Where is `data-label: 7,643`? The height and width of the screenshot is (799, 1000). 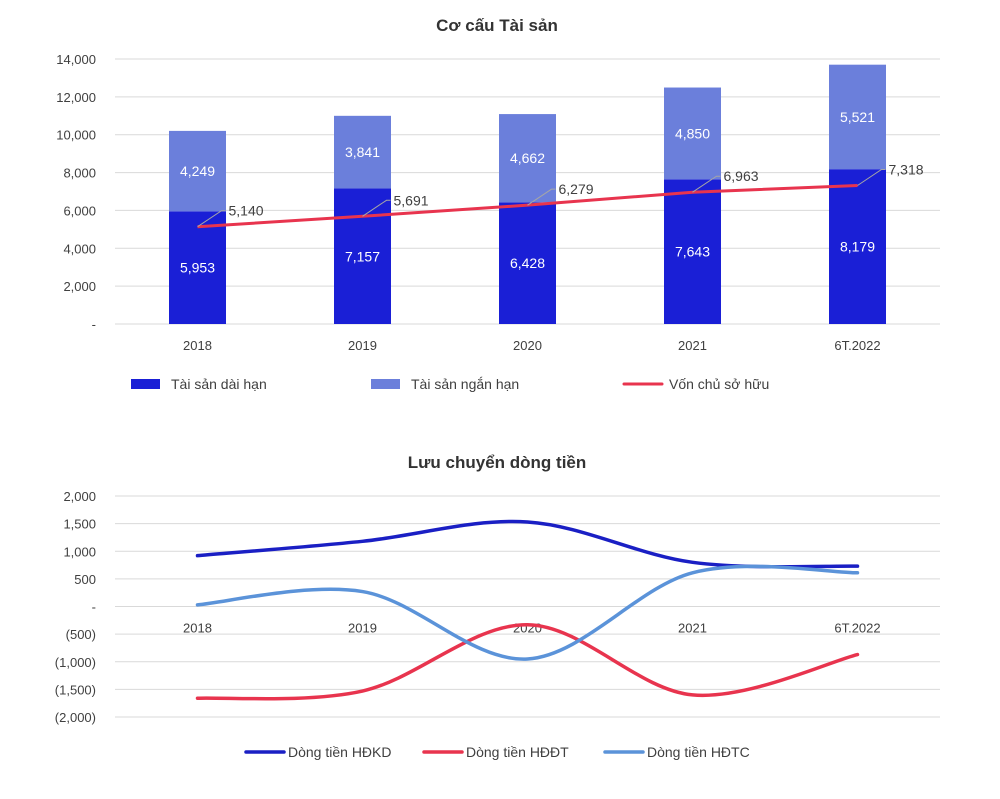
data-label: 7,643 is located at coordinates (692, 252).